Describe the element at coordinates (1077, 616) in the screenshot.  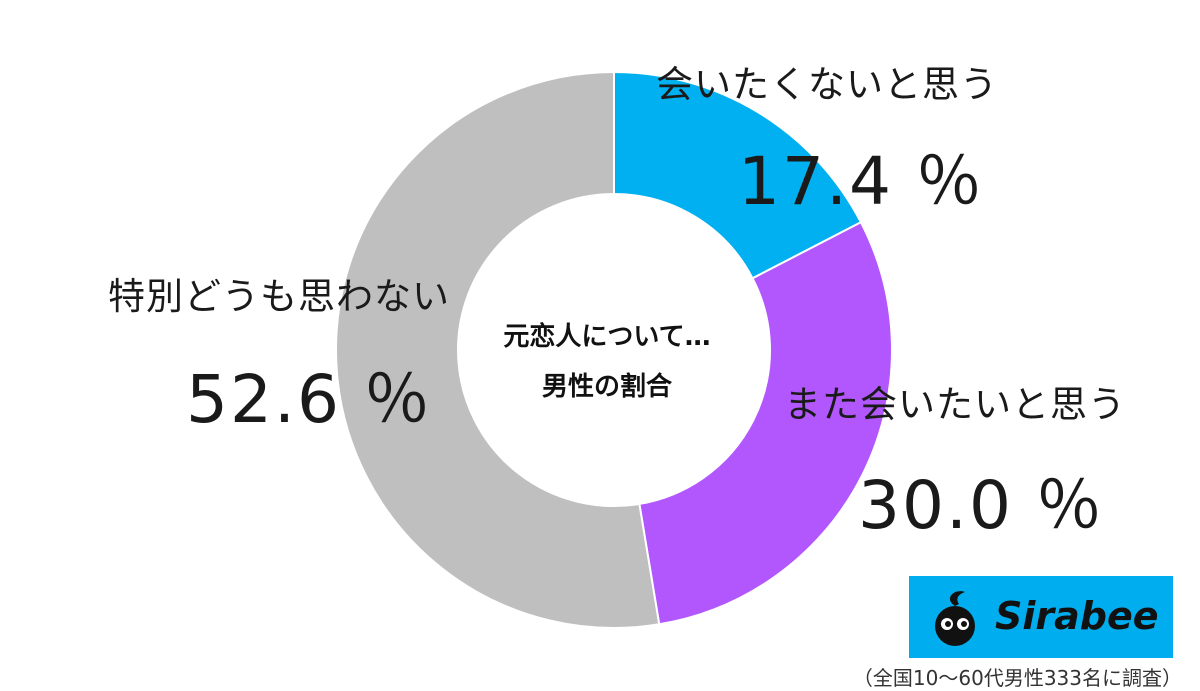
I see `logo-text: Sirabee` at that location.